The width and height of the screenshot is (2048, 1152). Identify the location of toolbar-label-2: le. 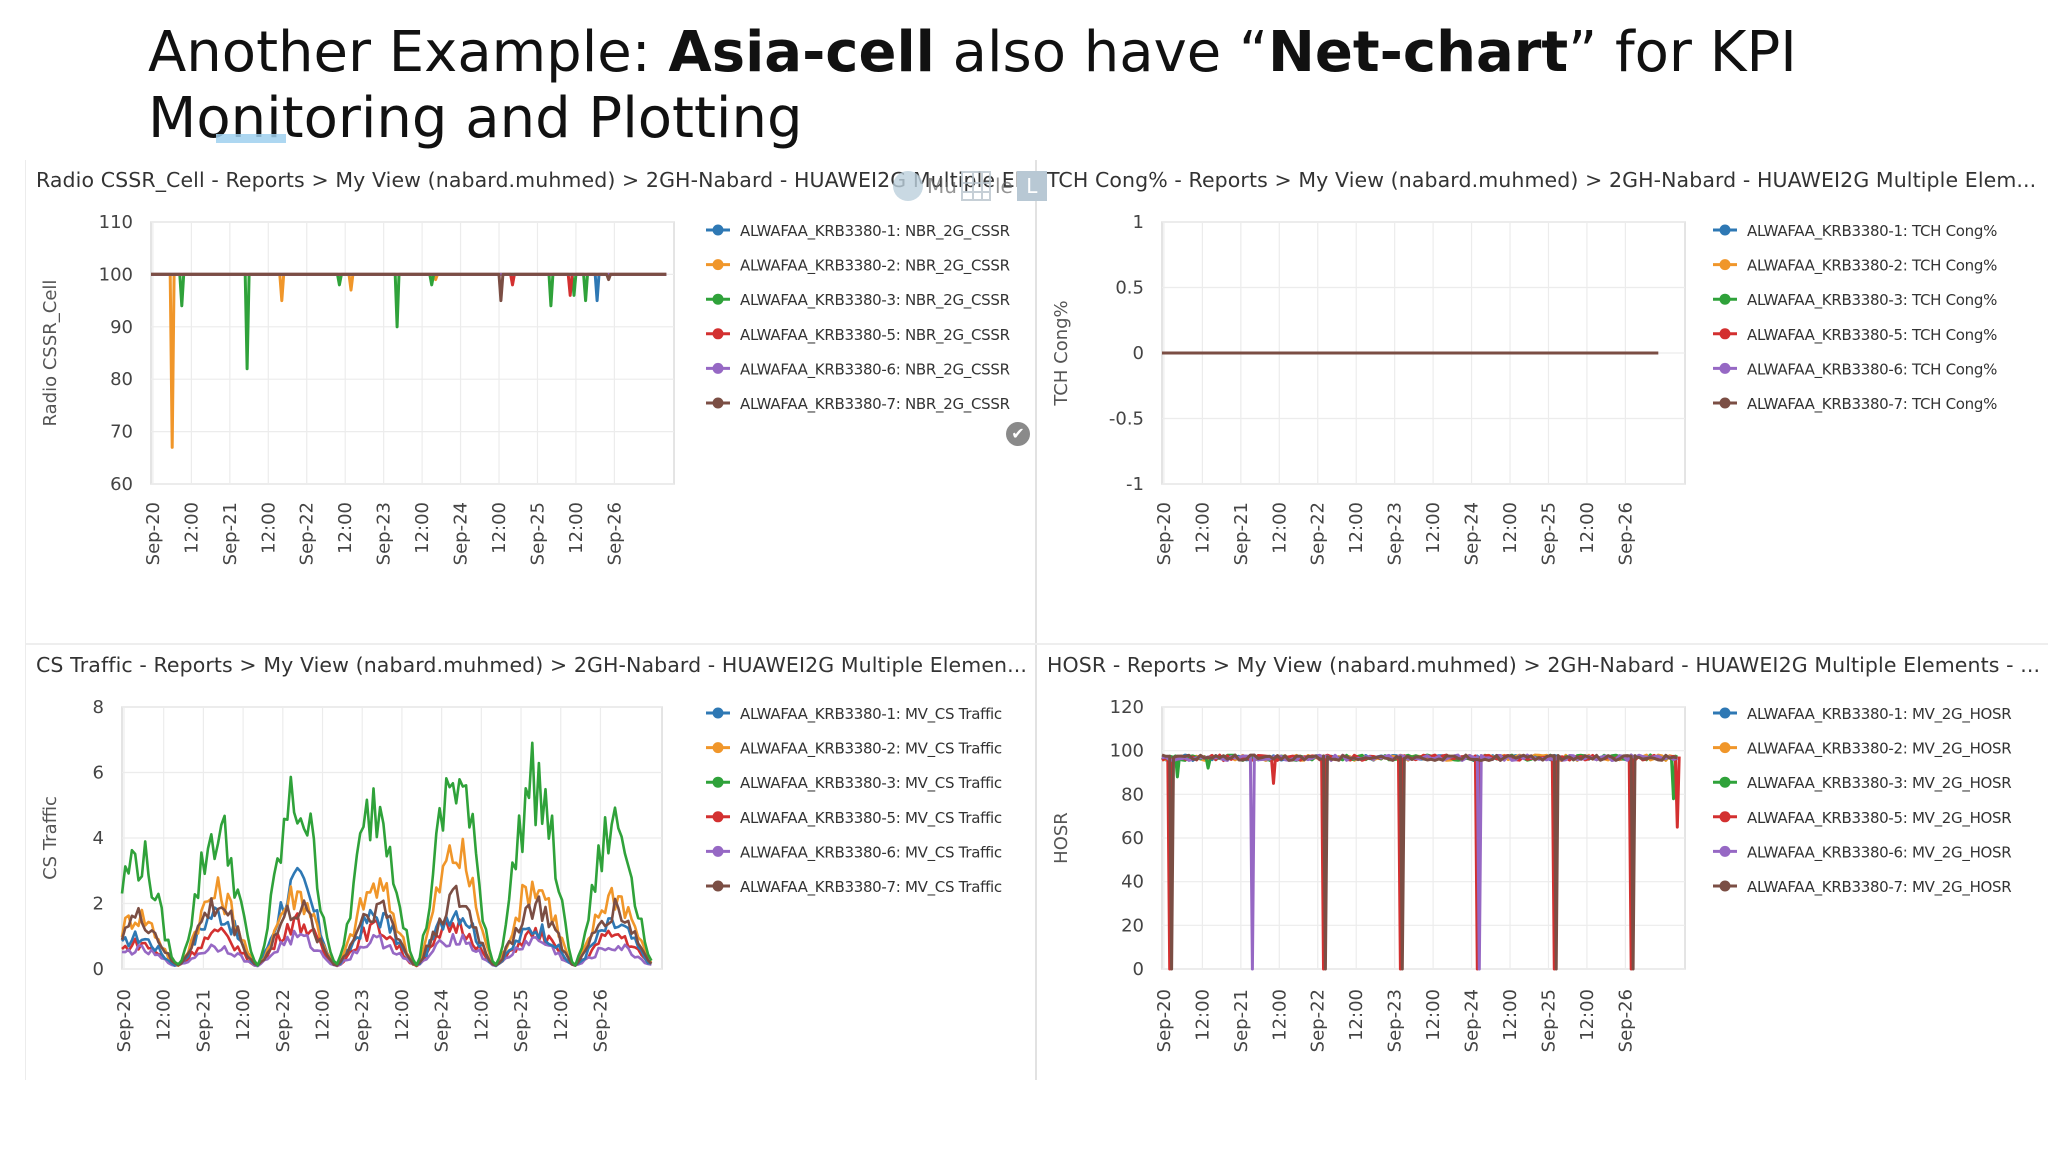
(1003, 186).